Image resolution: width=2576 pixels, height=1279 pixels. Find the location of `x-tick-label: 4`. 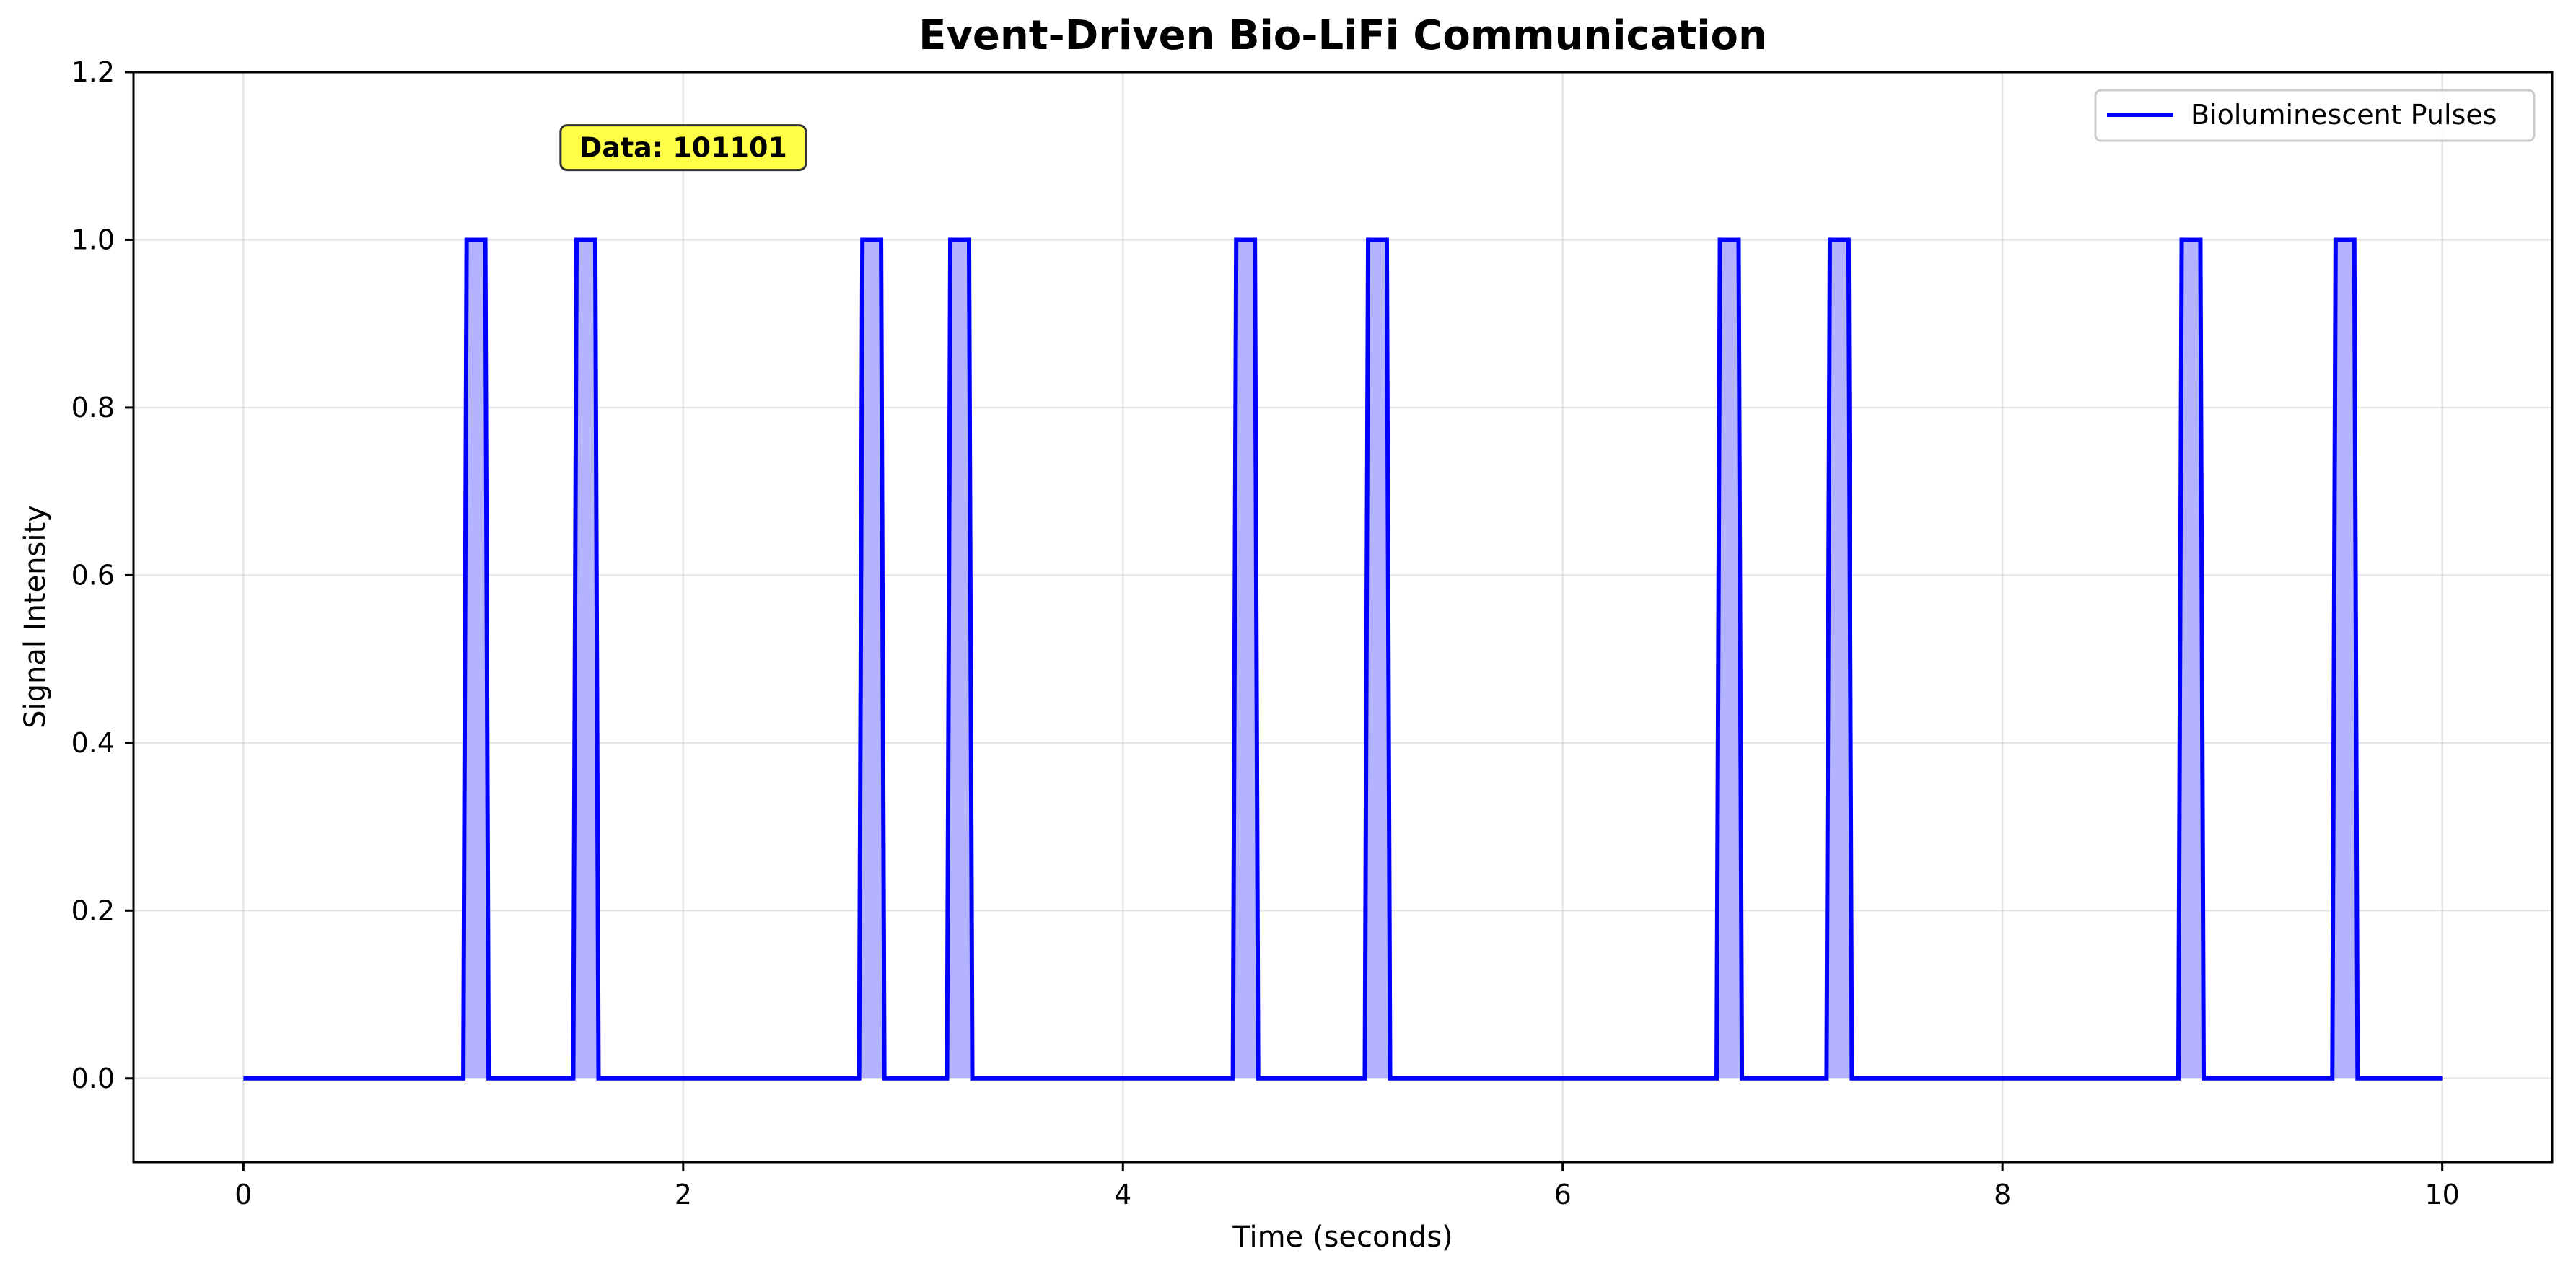

x-tick-label: 4 is located at coordinates (1122, 1194).